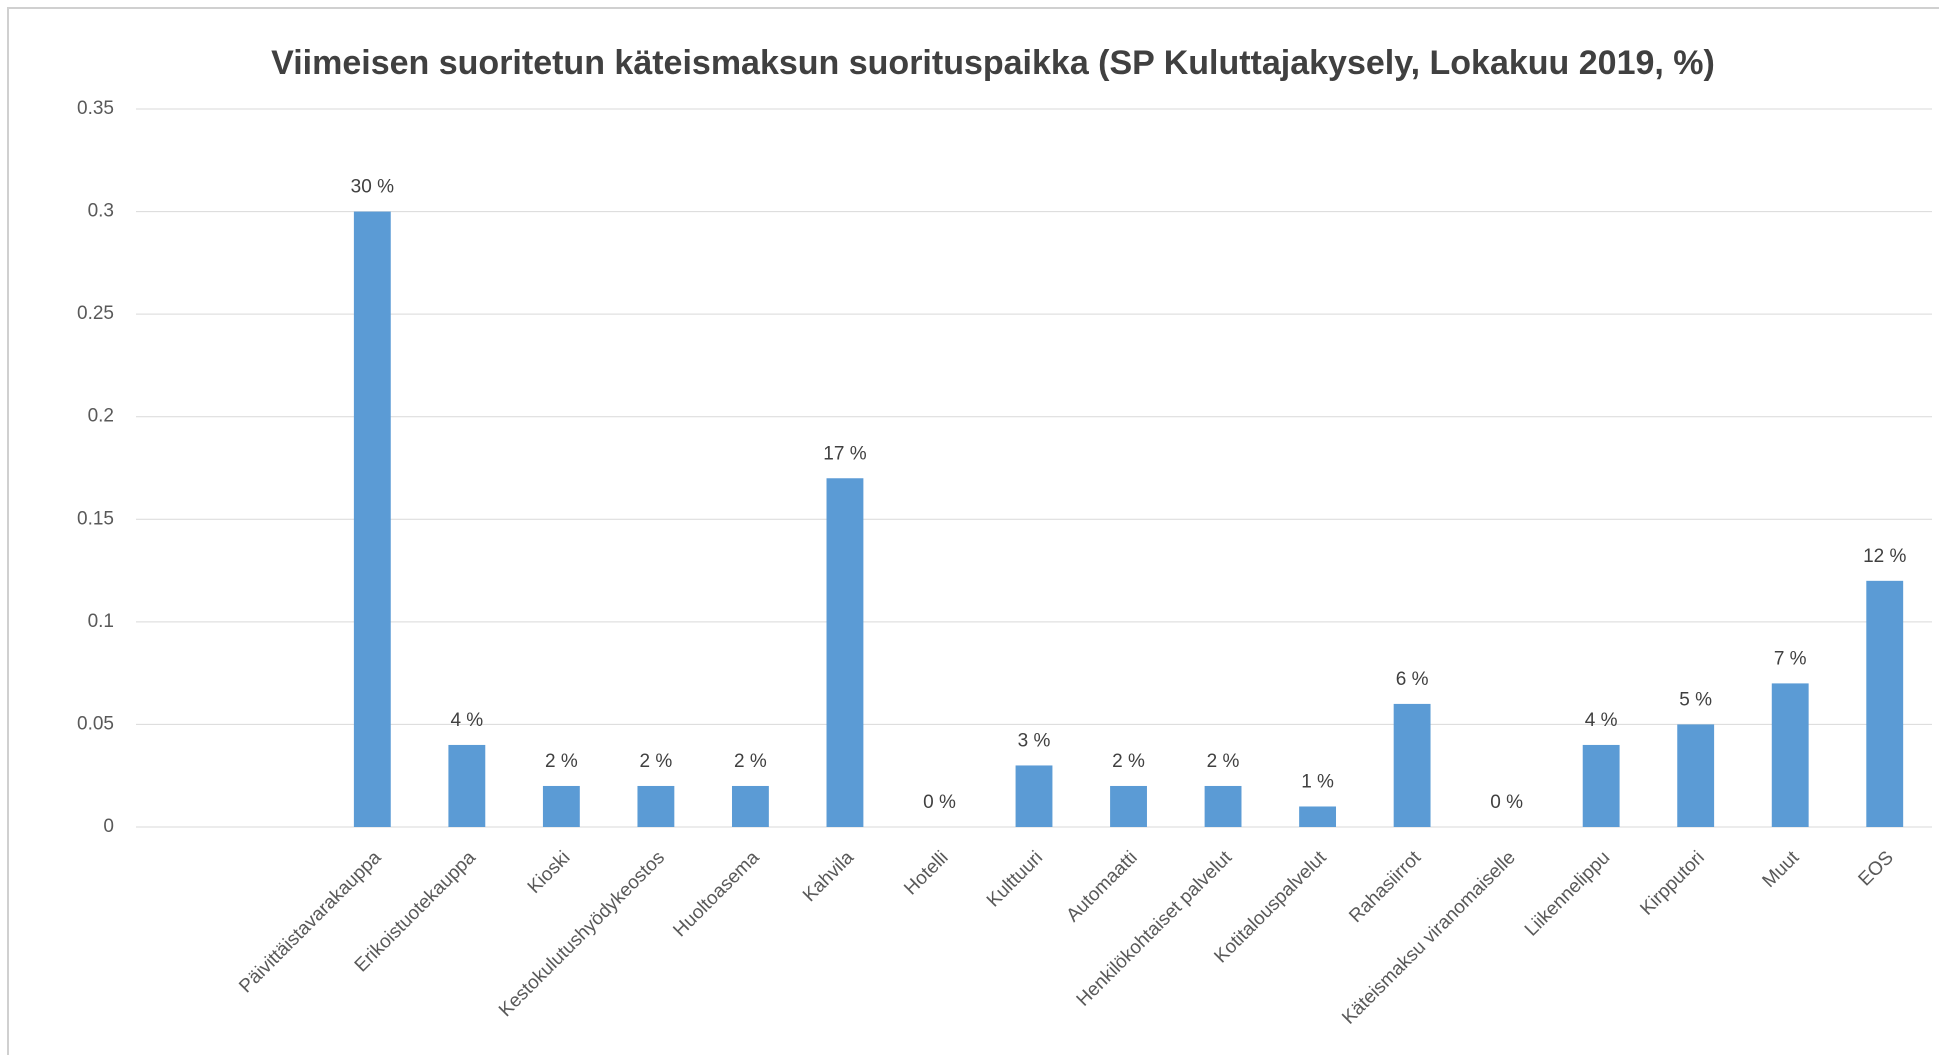 The image size is (1939, 1055). I want to click on y-tick-label: 0.15, so click(95, 518).